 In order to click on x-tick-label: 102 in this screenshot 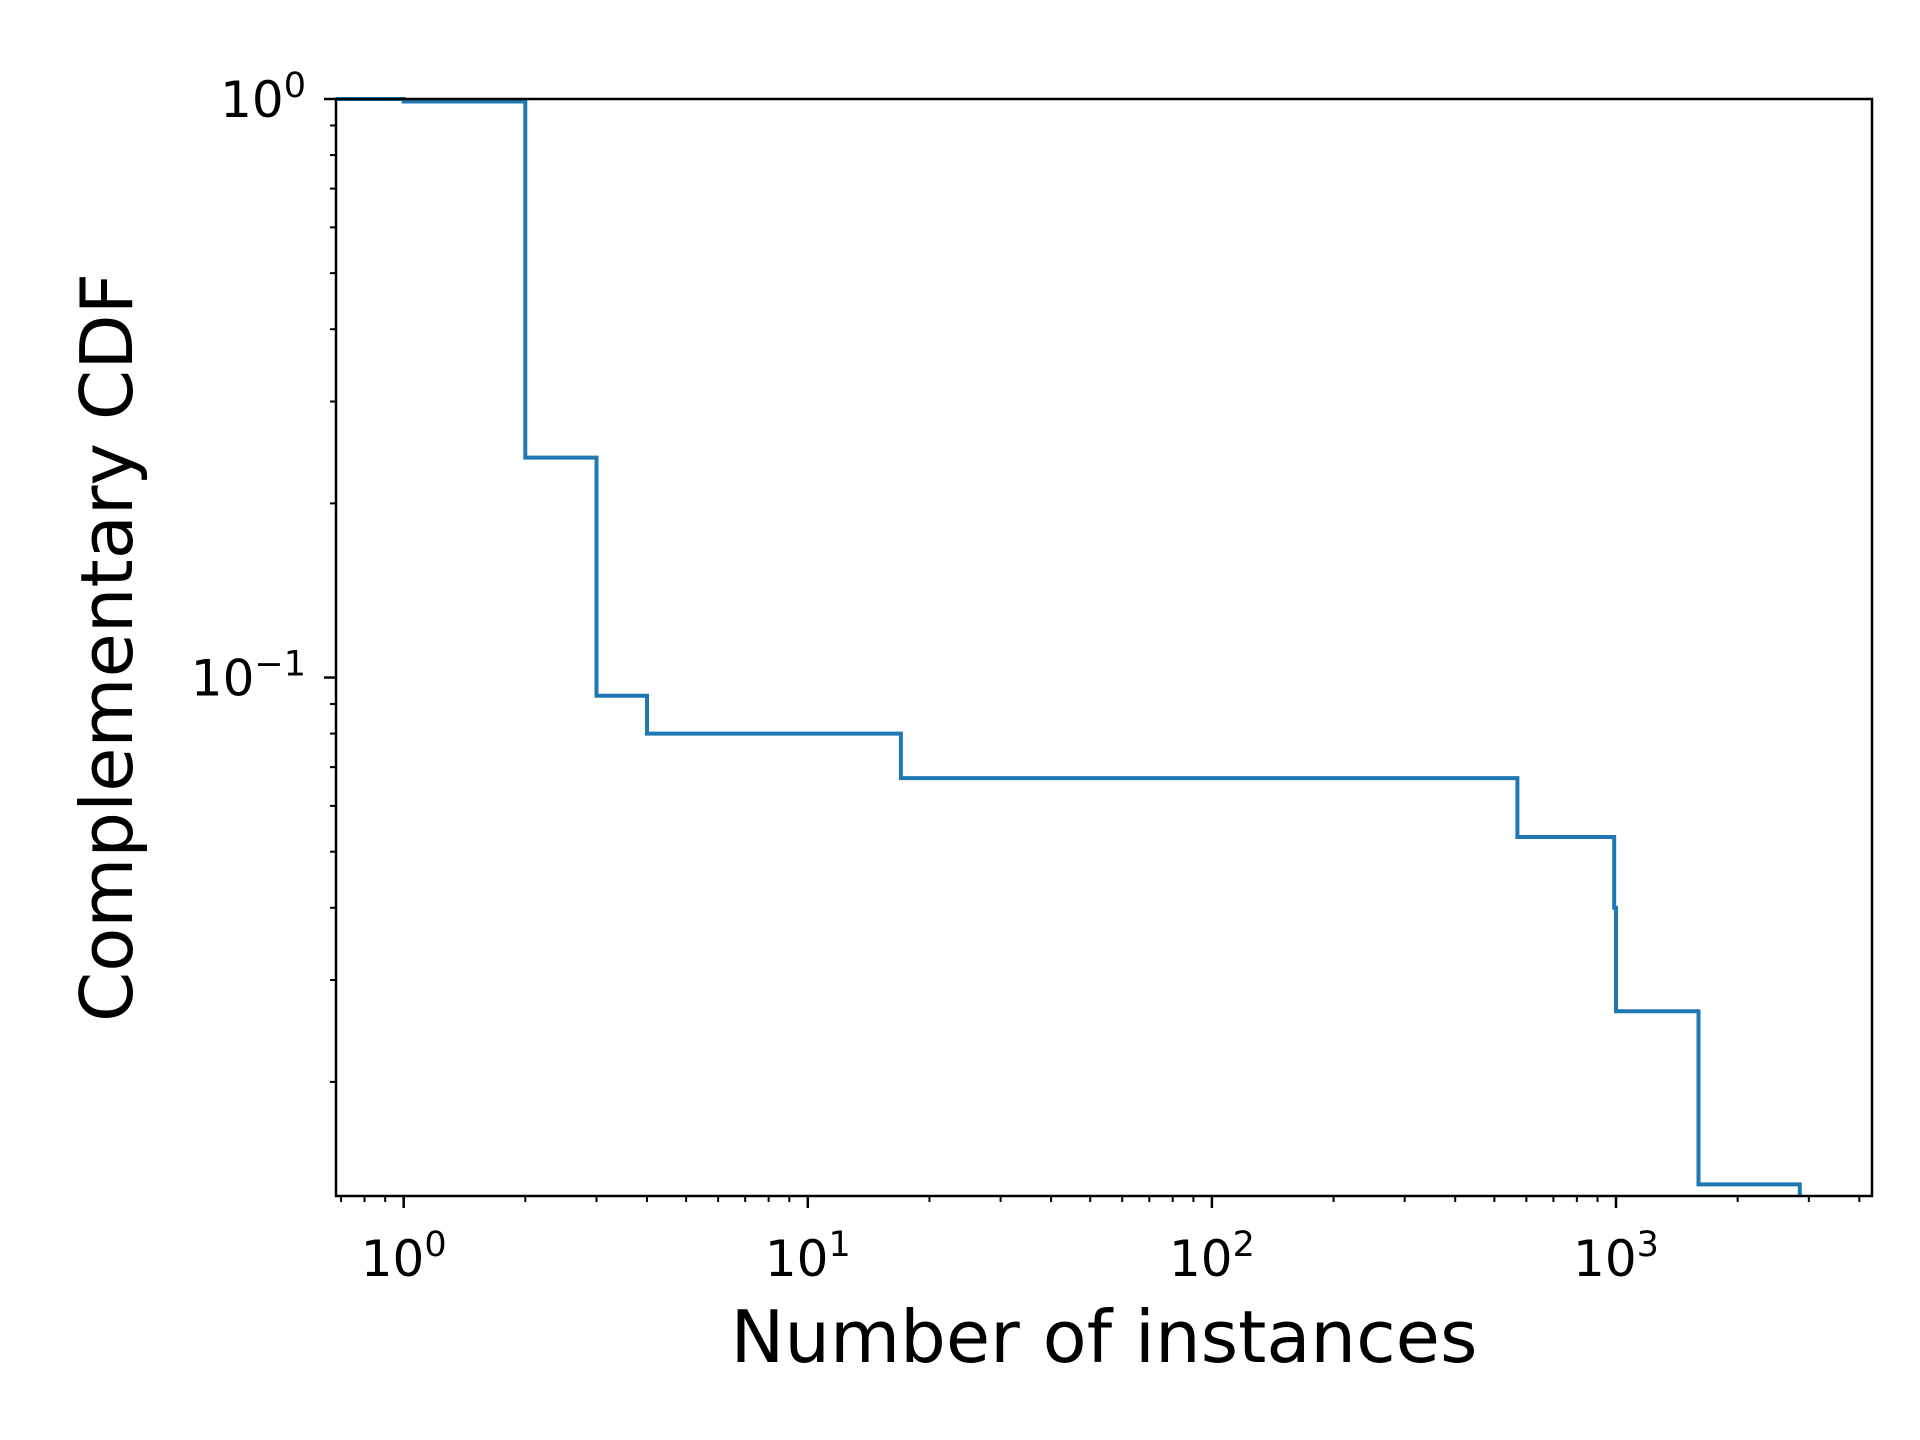, I will do `click(1212, 1256)`.